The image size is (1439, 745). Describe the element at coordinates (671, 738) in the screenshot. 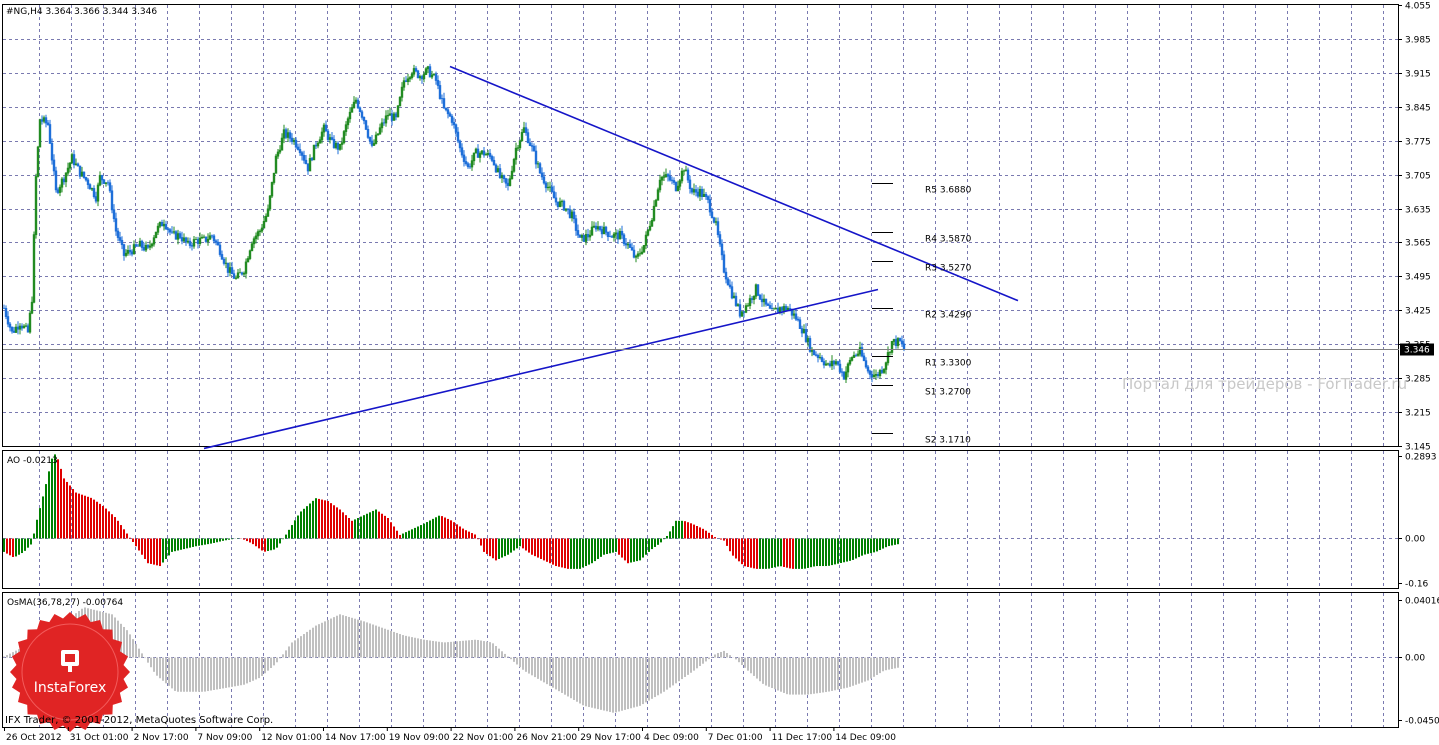

I see `x-tick-label: 4 Dec 09:00` at that location.